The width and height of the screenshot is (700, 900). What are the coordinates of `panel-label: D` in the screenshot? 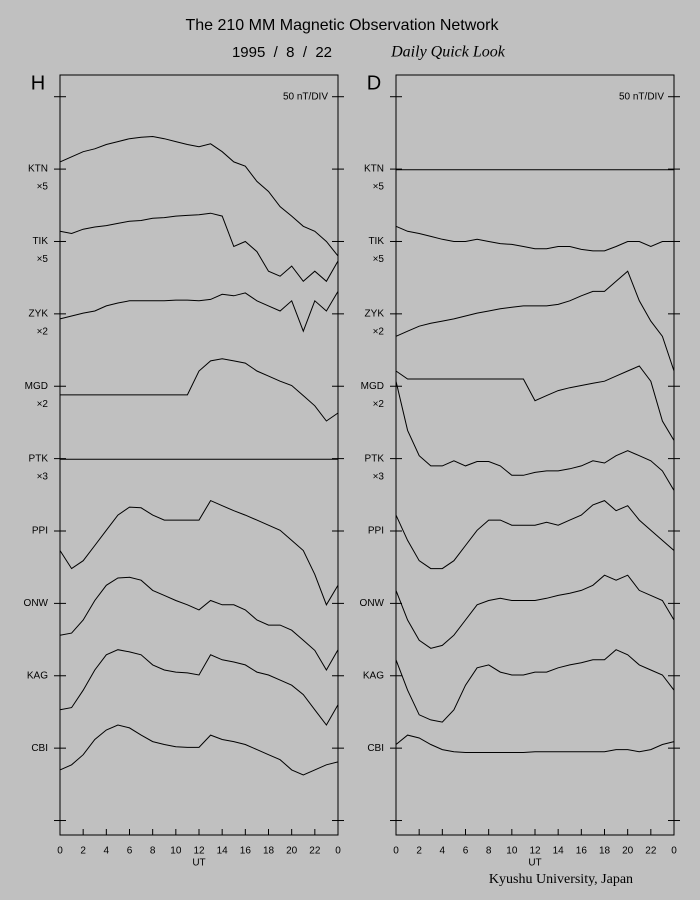 It's located at (374, 83).